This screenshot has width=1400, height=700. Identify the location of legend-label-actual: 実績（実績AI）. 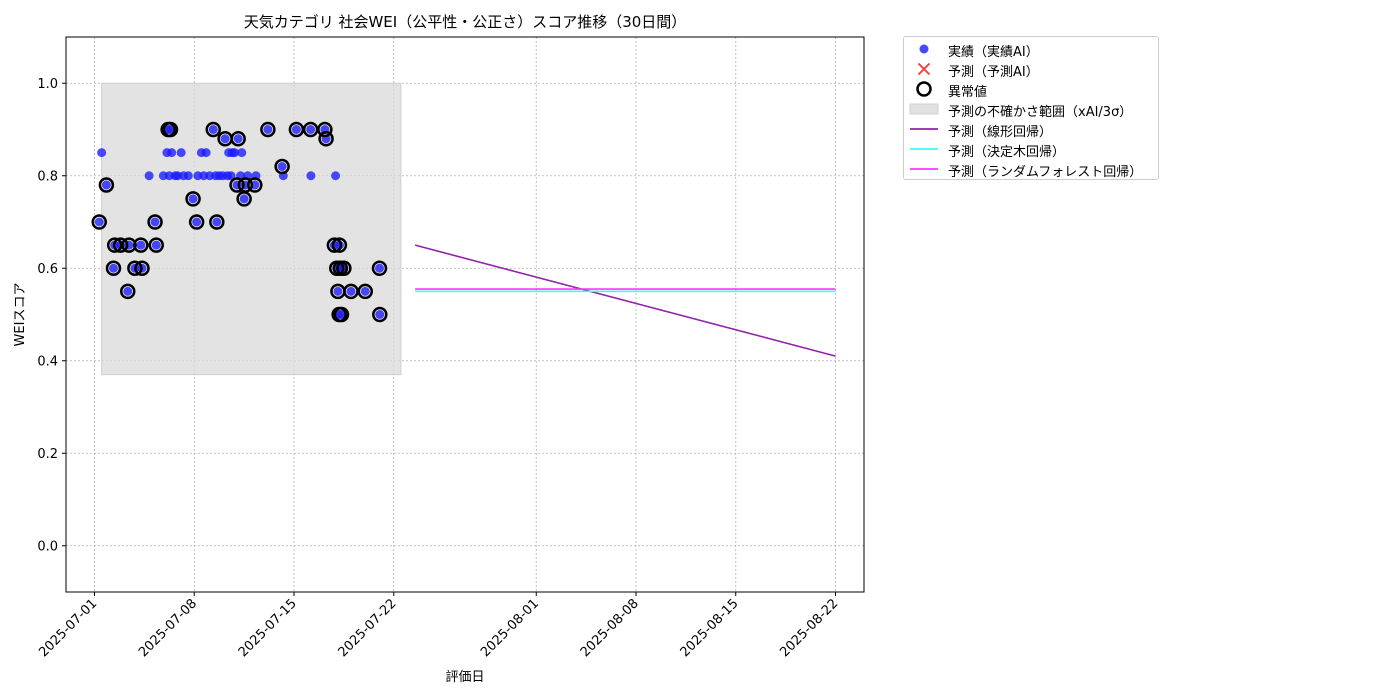
(993, 52).